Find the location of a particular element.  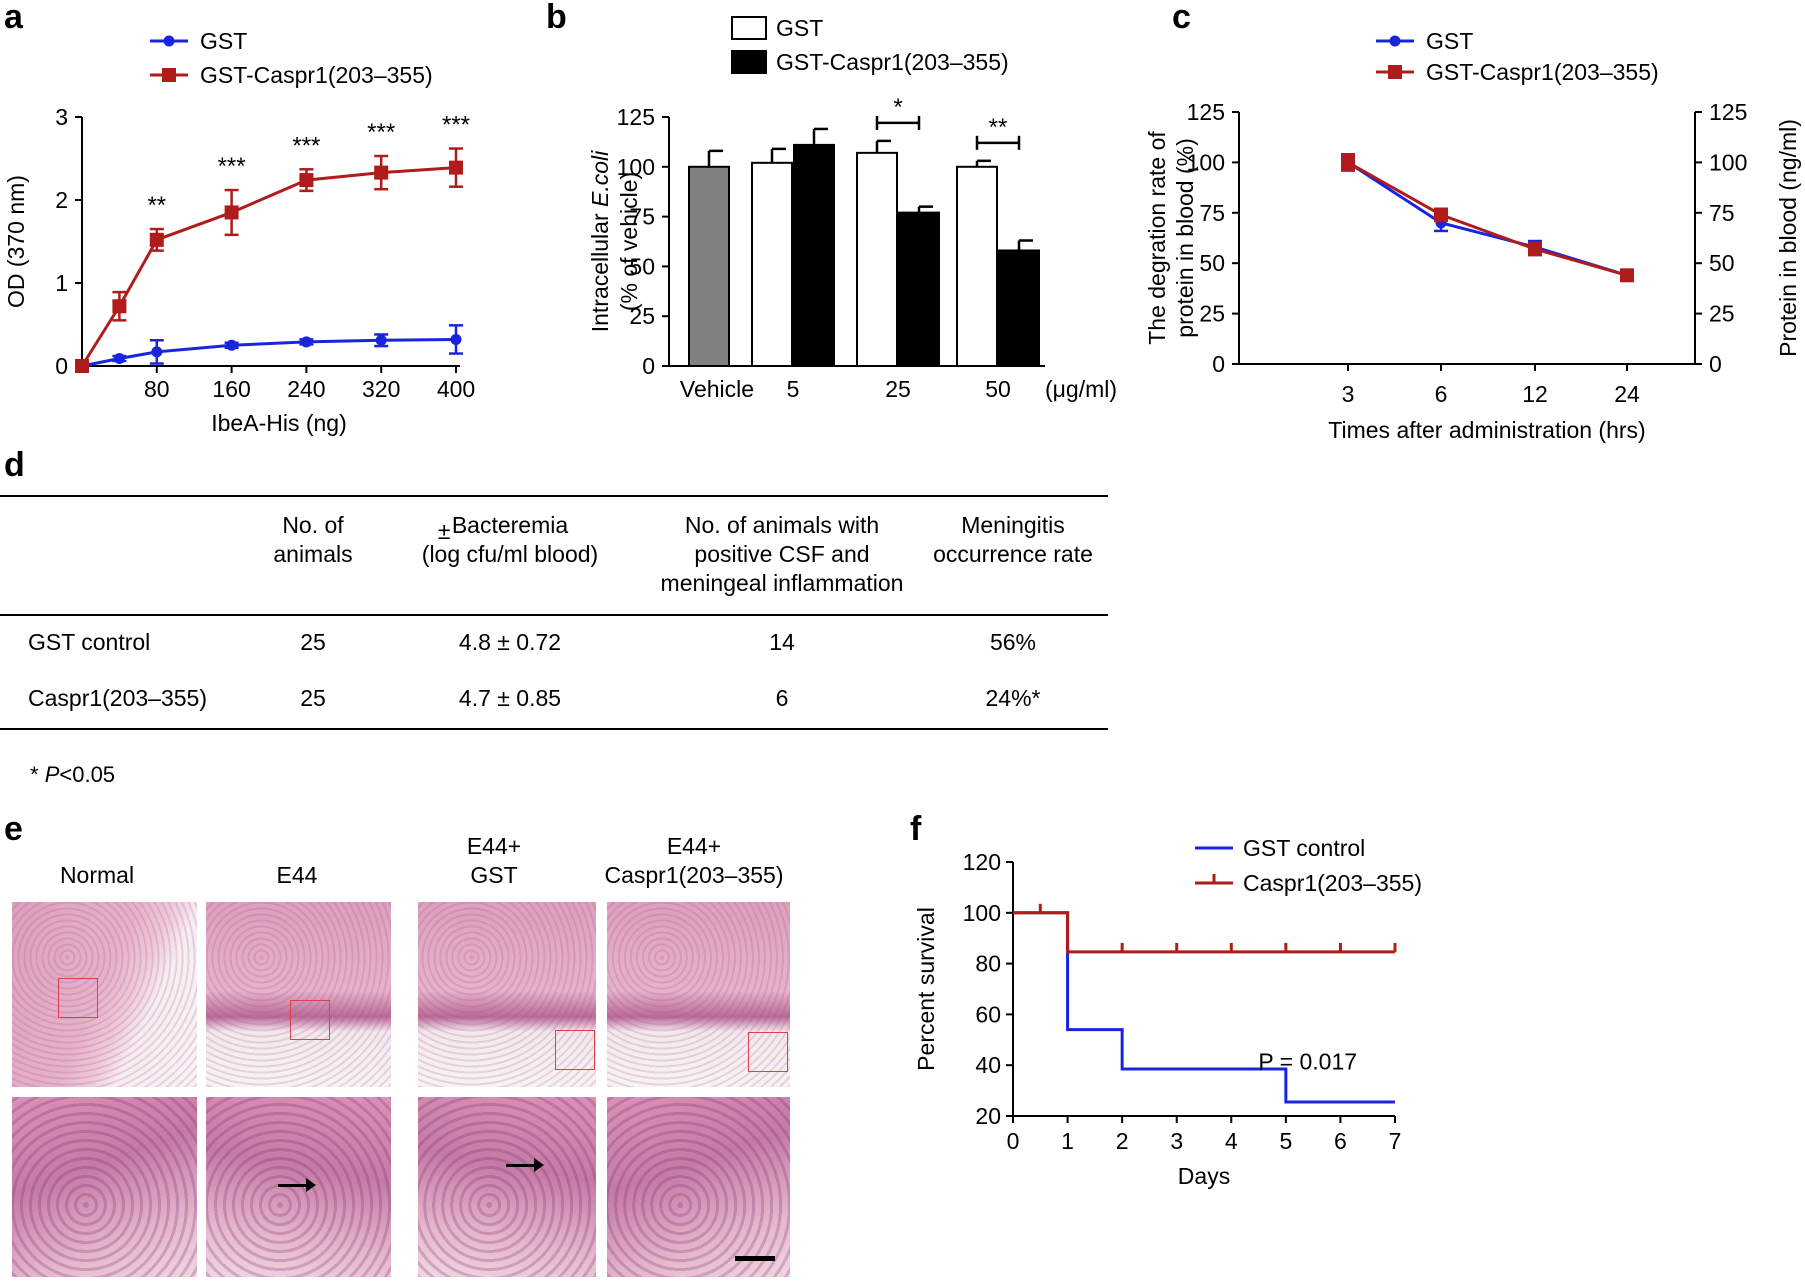

table-footnote: * P<0.05 is located at coordinates (72, 775).